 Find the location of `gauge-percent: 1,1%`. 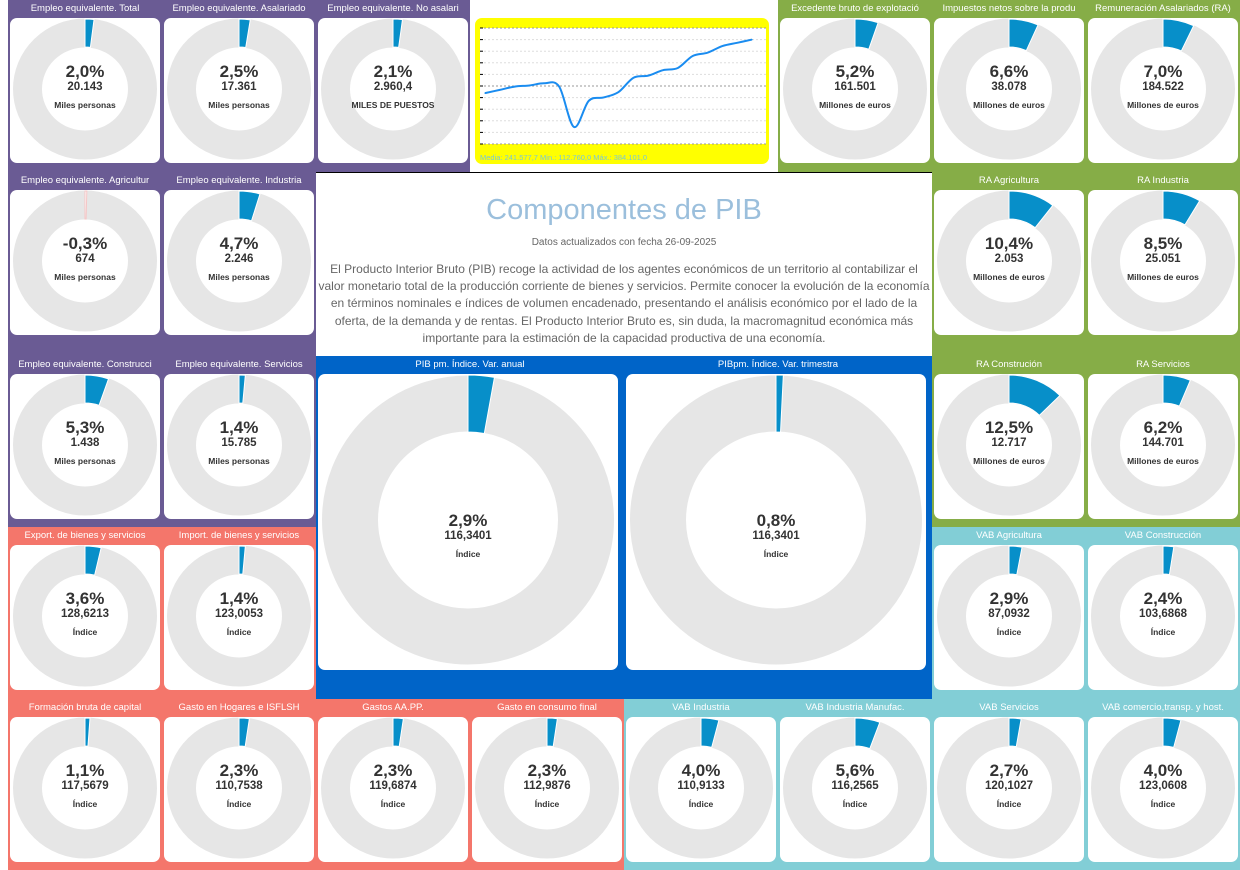

gauge-percent: 1,1% is located at coordinates (85, 770).